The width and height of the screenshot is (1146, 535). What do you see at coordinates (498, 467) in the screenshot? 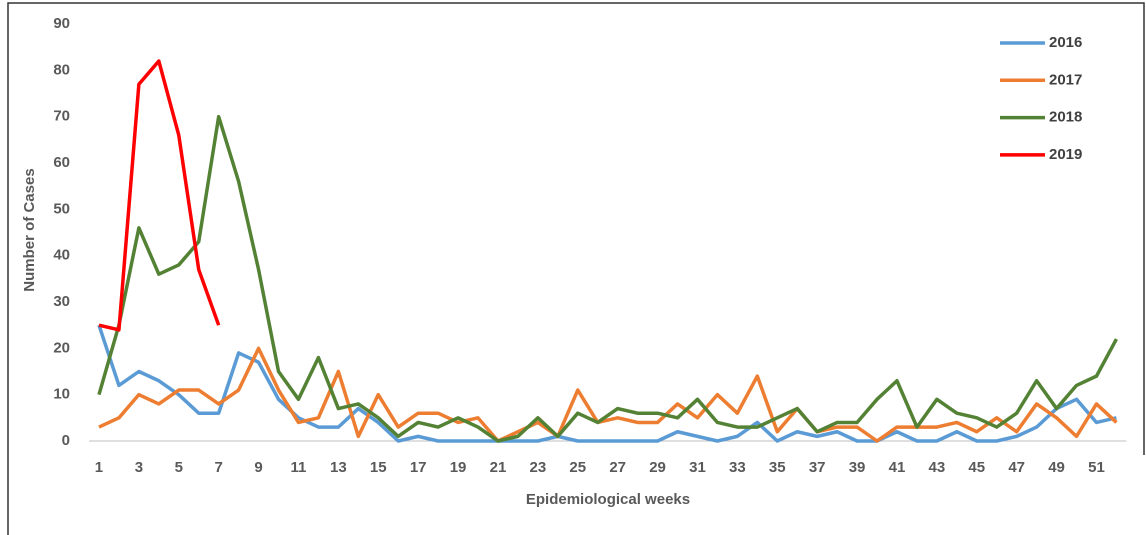
I see `x-tick-label: 21` at bounding box center [498, 467].